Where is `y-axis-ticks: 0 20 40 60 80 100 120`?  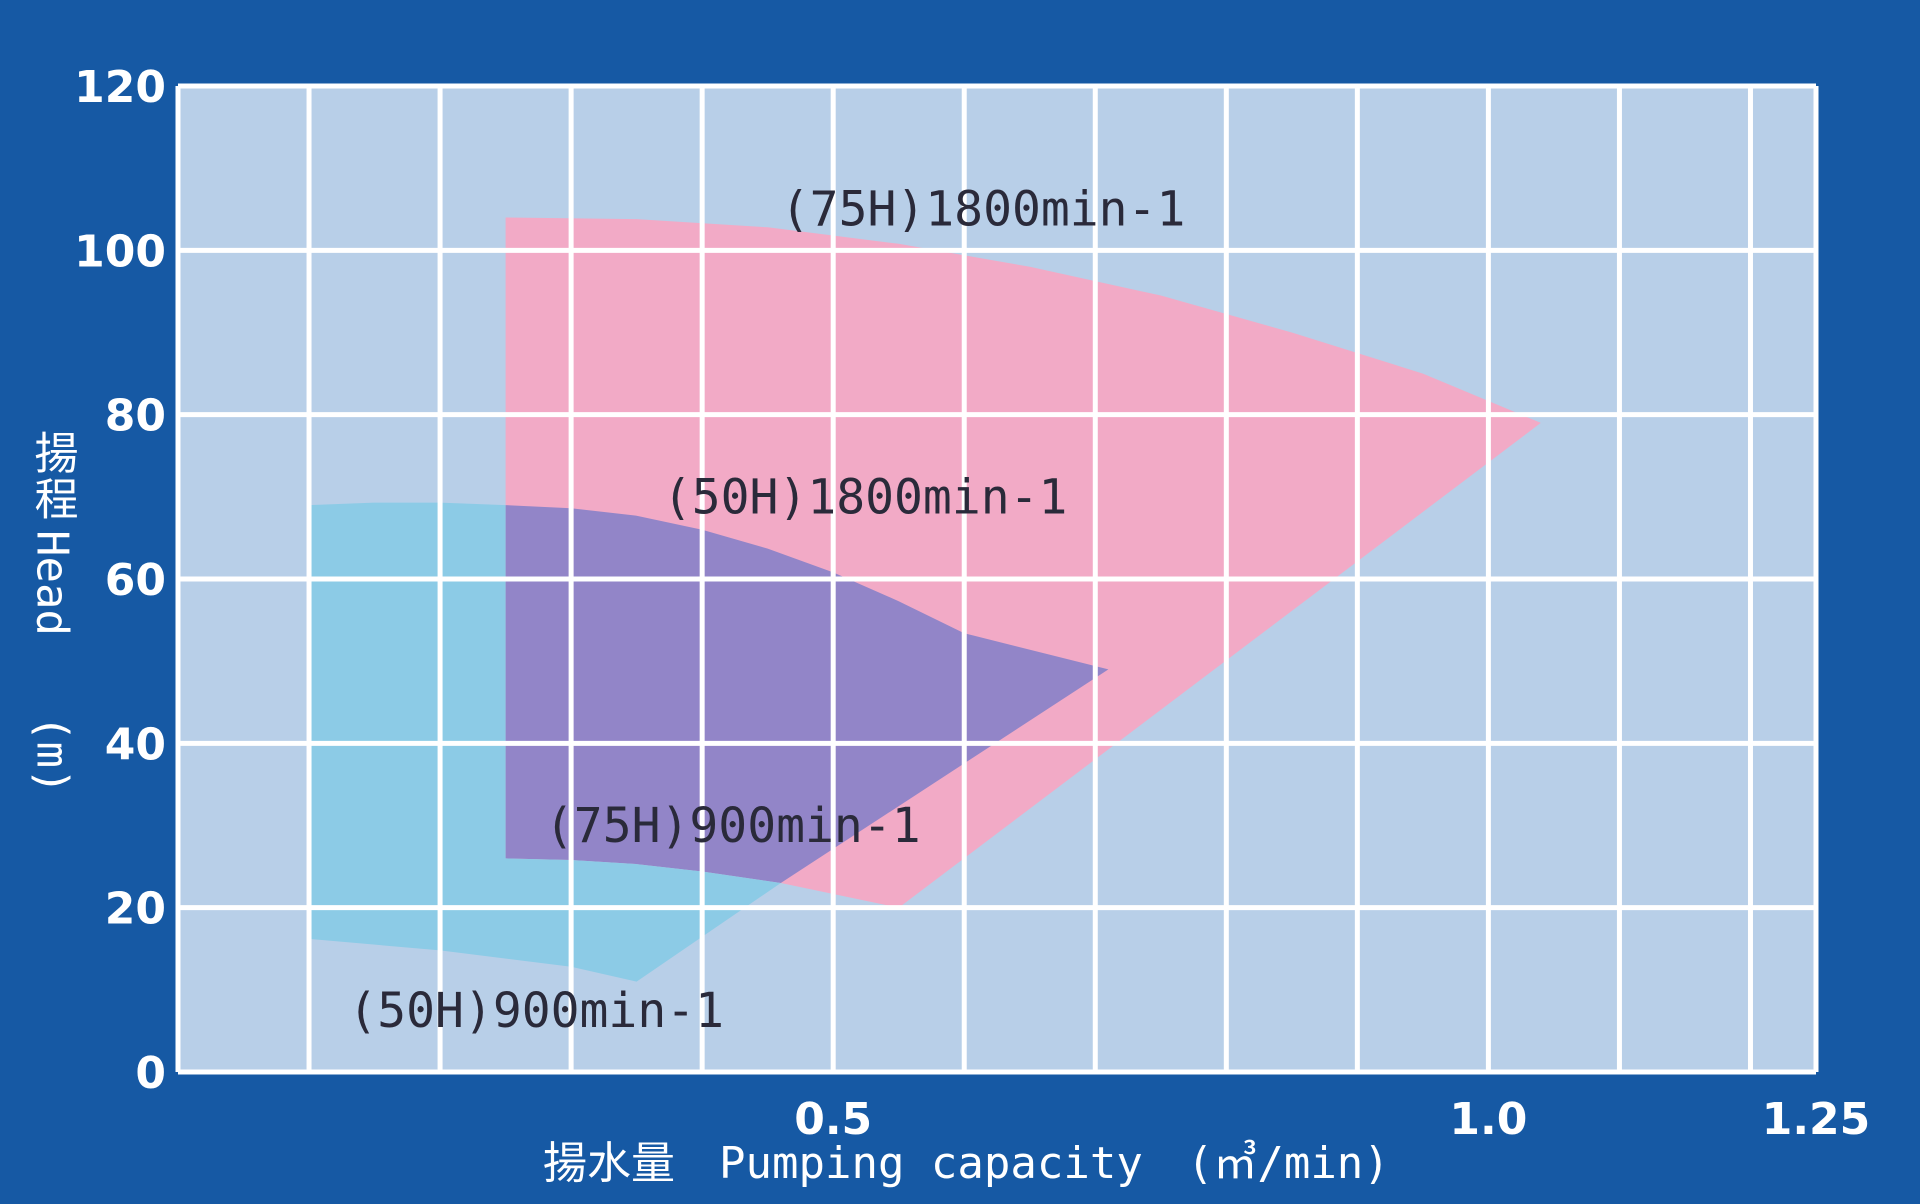 y-axis-ticks: 0 20 40 60 80 100 120 is located at coordinates (120, 580).